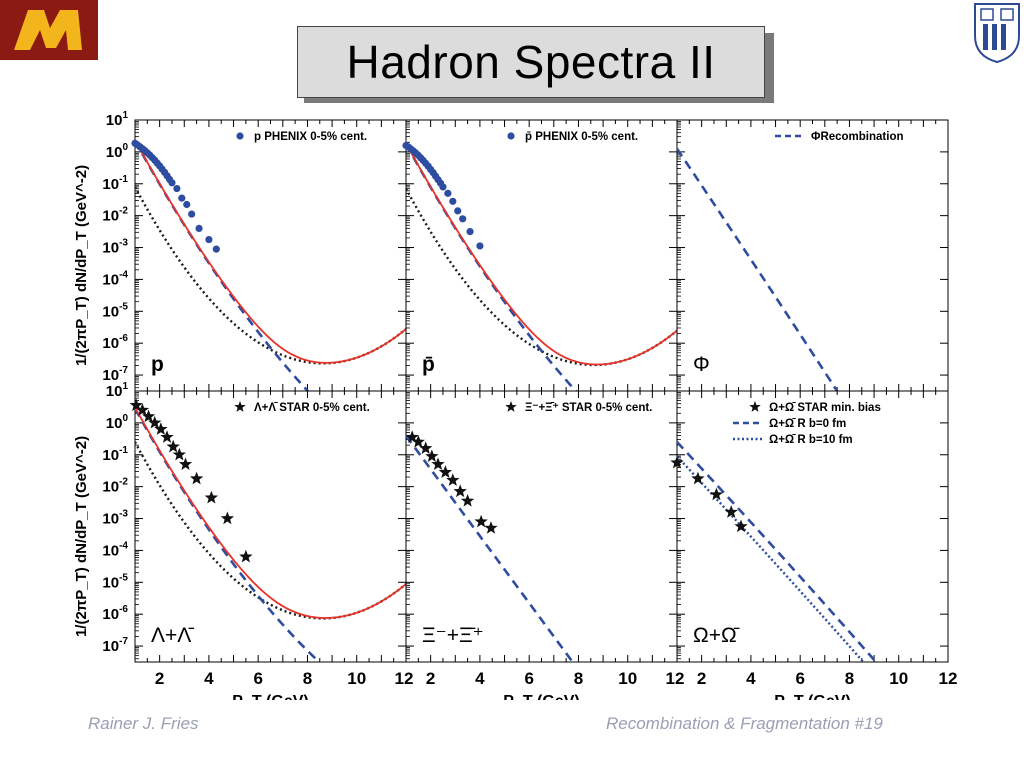 The image size is (1024, 768). What do you see at coordinates (811, 440) in the screenshot?
I see `legend-label: Ω+Ω̄ R b=10 fm` at bounding box center [811, 440].